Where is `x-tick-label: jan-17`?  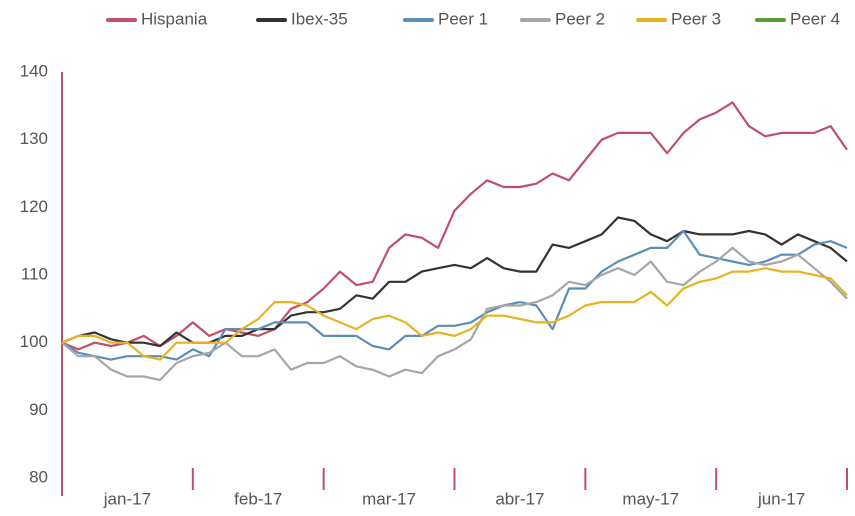 x-tick-label: jan-17 is located at coordinates (127, 498).